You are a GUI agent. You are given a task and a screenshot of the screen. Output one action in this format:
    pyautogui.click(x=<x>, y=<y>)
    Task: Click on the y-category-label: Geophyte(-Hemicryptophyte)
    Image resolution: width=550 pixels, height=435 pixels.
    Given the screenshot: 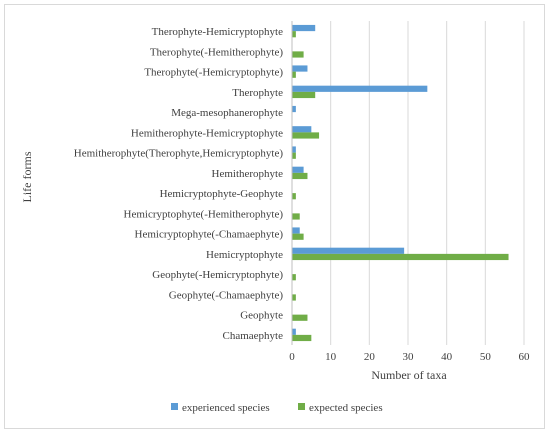 What is the action you would take?
    pyautogui.click(x=217, y=275)
    